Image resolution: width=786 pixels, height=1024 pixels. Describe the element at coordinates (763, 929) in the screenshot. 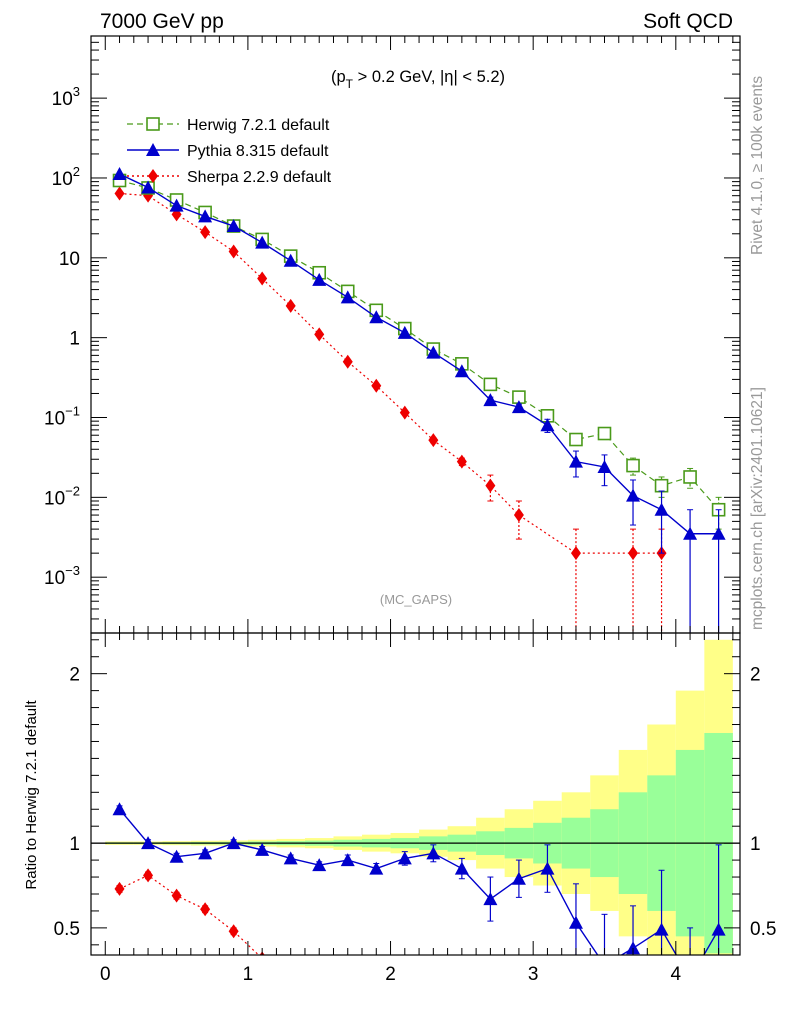

I see `ratio-ytick-label-right: 0.5` at that location.